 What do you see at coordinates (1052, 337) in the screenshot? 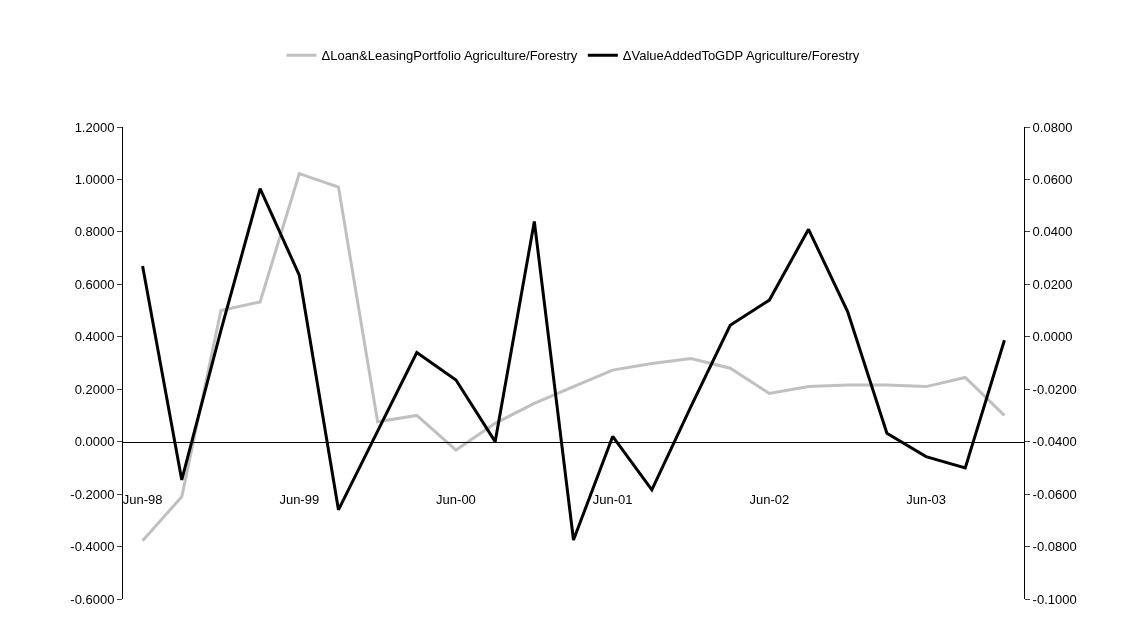
I see `y2-tick-label: 0.0000` at bounding box center [1052, 337].